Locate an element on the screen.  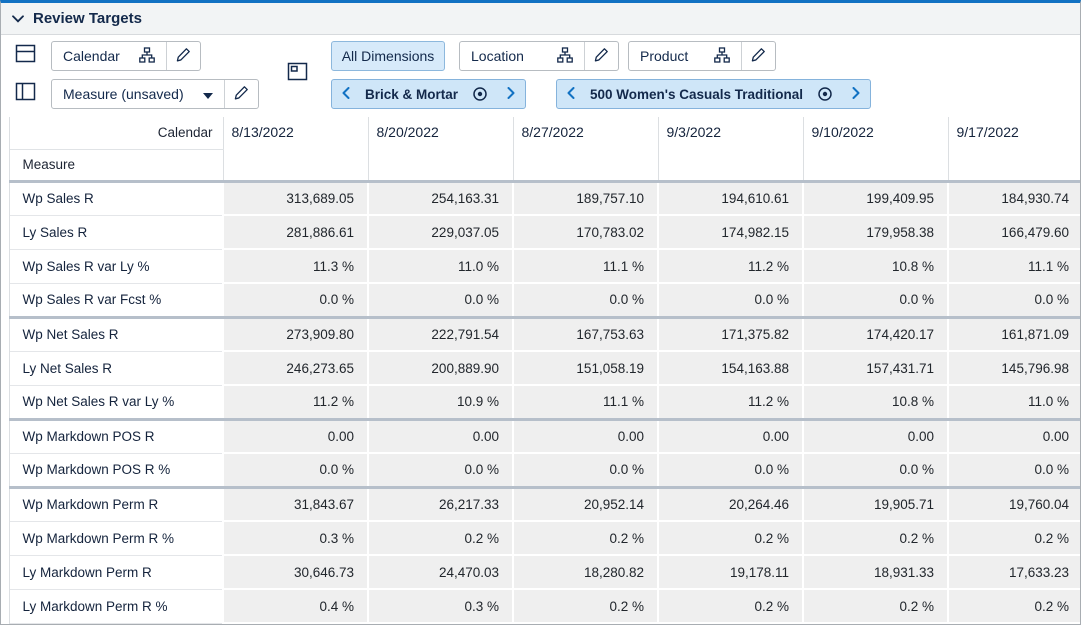
data-cell: 24,470.03 is located at coordinates (440, 572).